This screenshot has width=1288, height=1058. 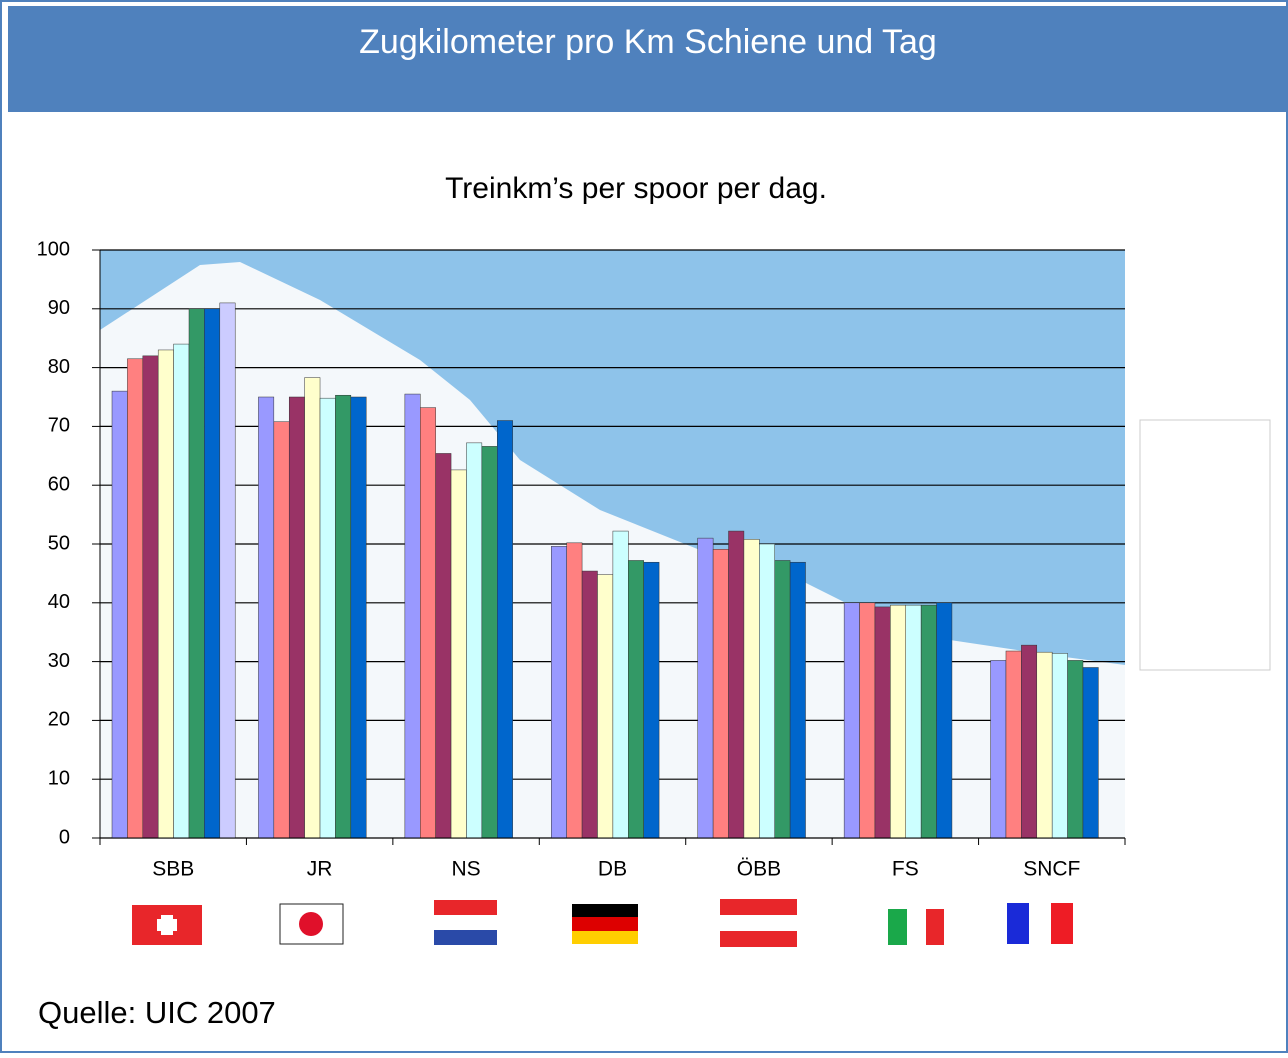 What do you see at coordinates (465, 869) in the screenshot?
I see `x-tick-label: NS` at bounding box center [465, 869].